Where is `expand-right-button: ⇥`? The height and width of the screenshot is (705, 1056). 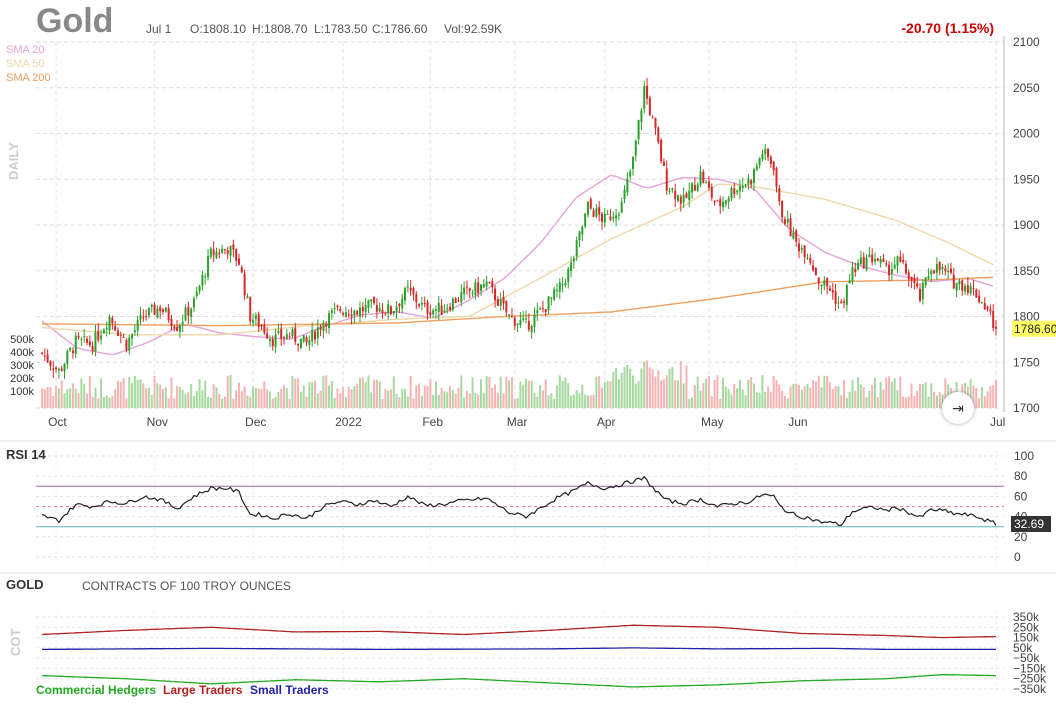 expand-right-button: ⇥ is located at coordinates (958, 408).